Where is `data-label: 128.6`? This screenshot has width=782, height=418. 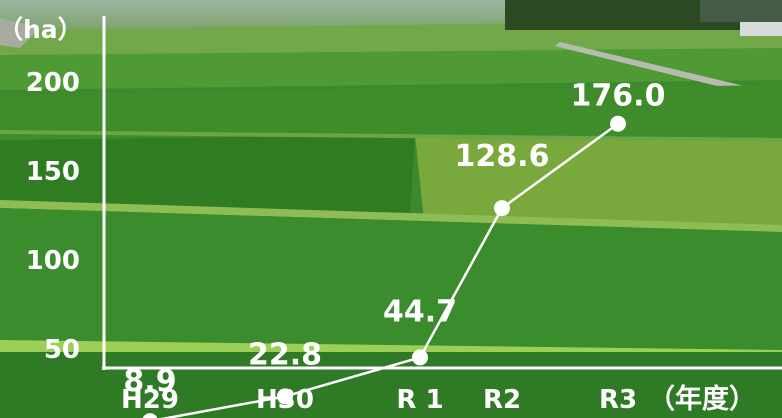
data-label: 128.6 is located at coordinates (502, 156).